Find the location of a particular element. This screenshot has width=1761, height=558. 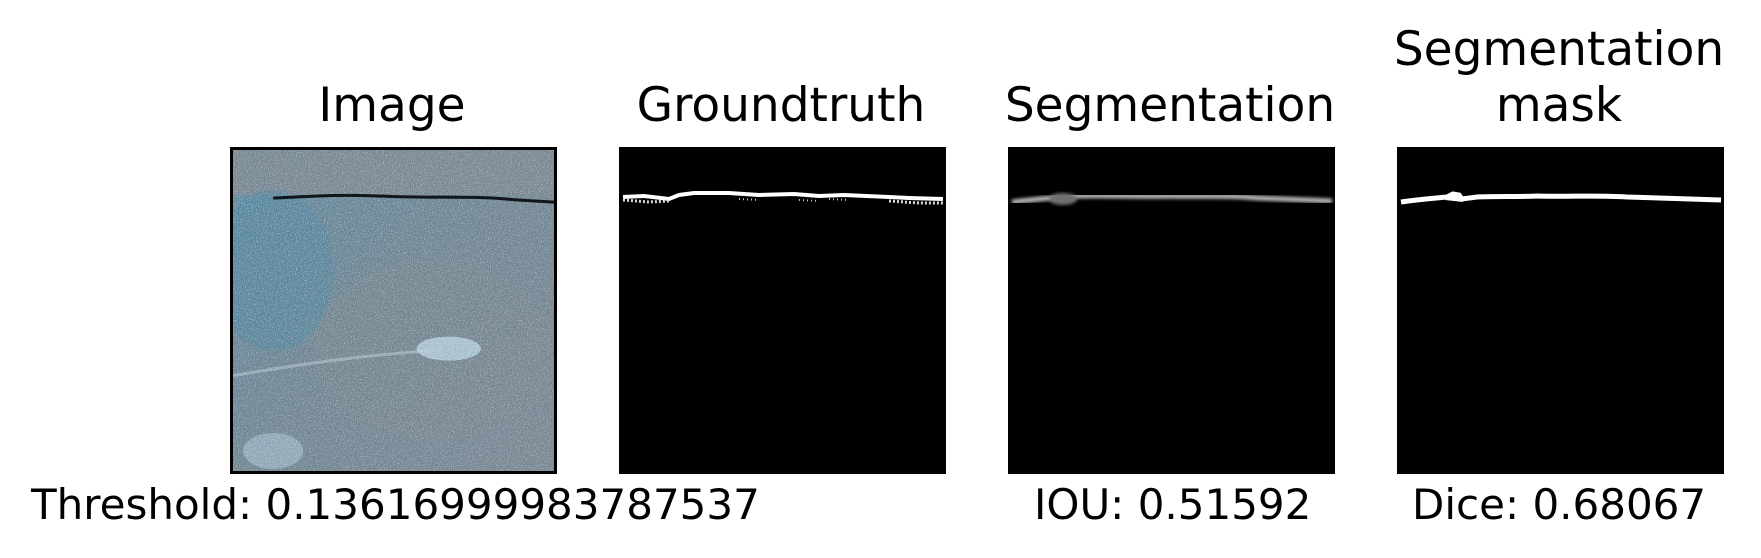

segmentation-output is located at coordinates (1171, 310).